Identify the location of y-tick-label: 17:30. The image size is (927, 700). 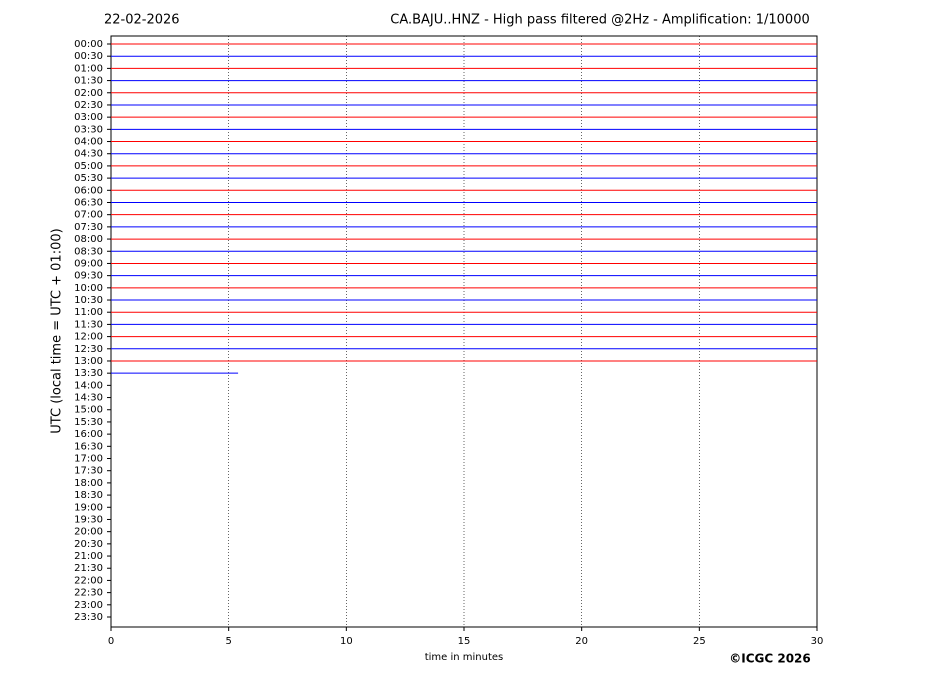
(88, 471).